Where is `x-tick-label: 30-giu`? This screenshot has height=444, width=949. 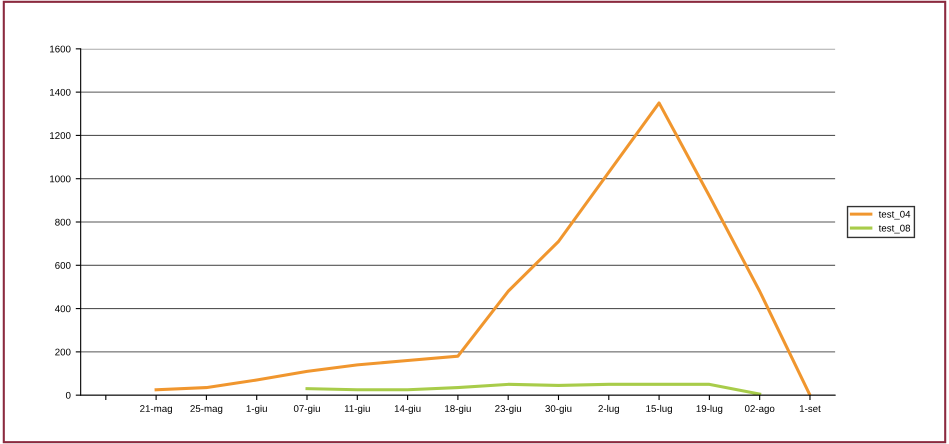
x-tick-label: 30-giu is located at coordinates (558, 409).